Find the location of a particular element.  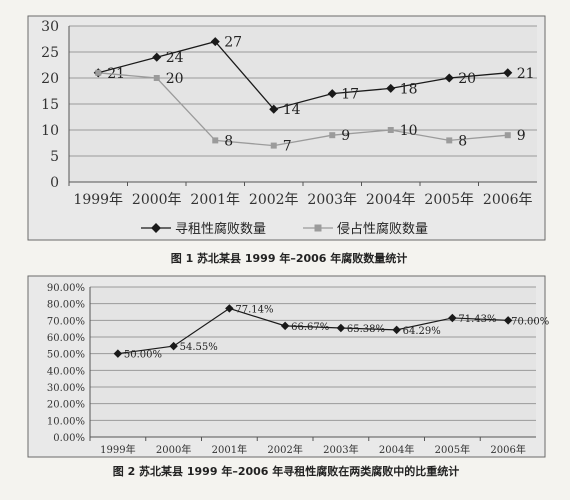

chart2-data-label: 66.67% is located at coordinates (310, 327).